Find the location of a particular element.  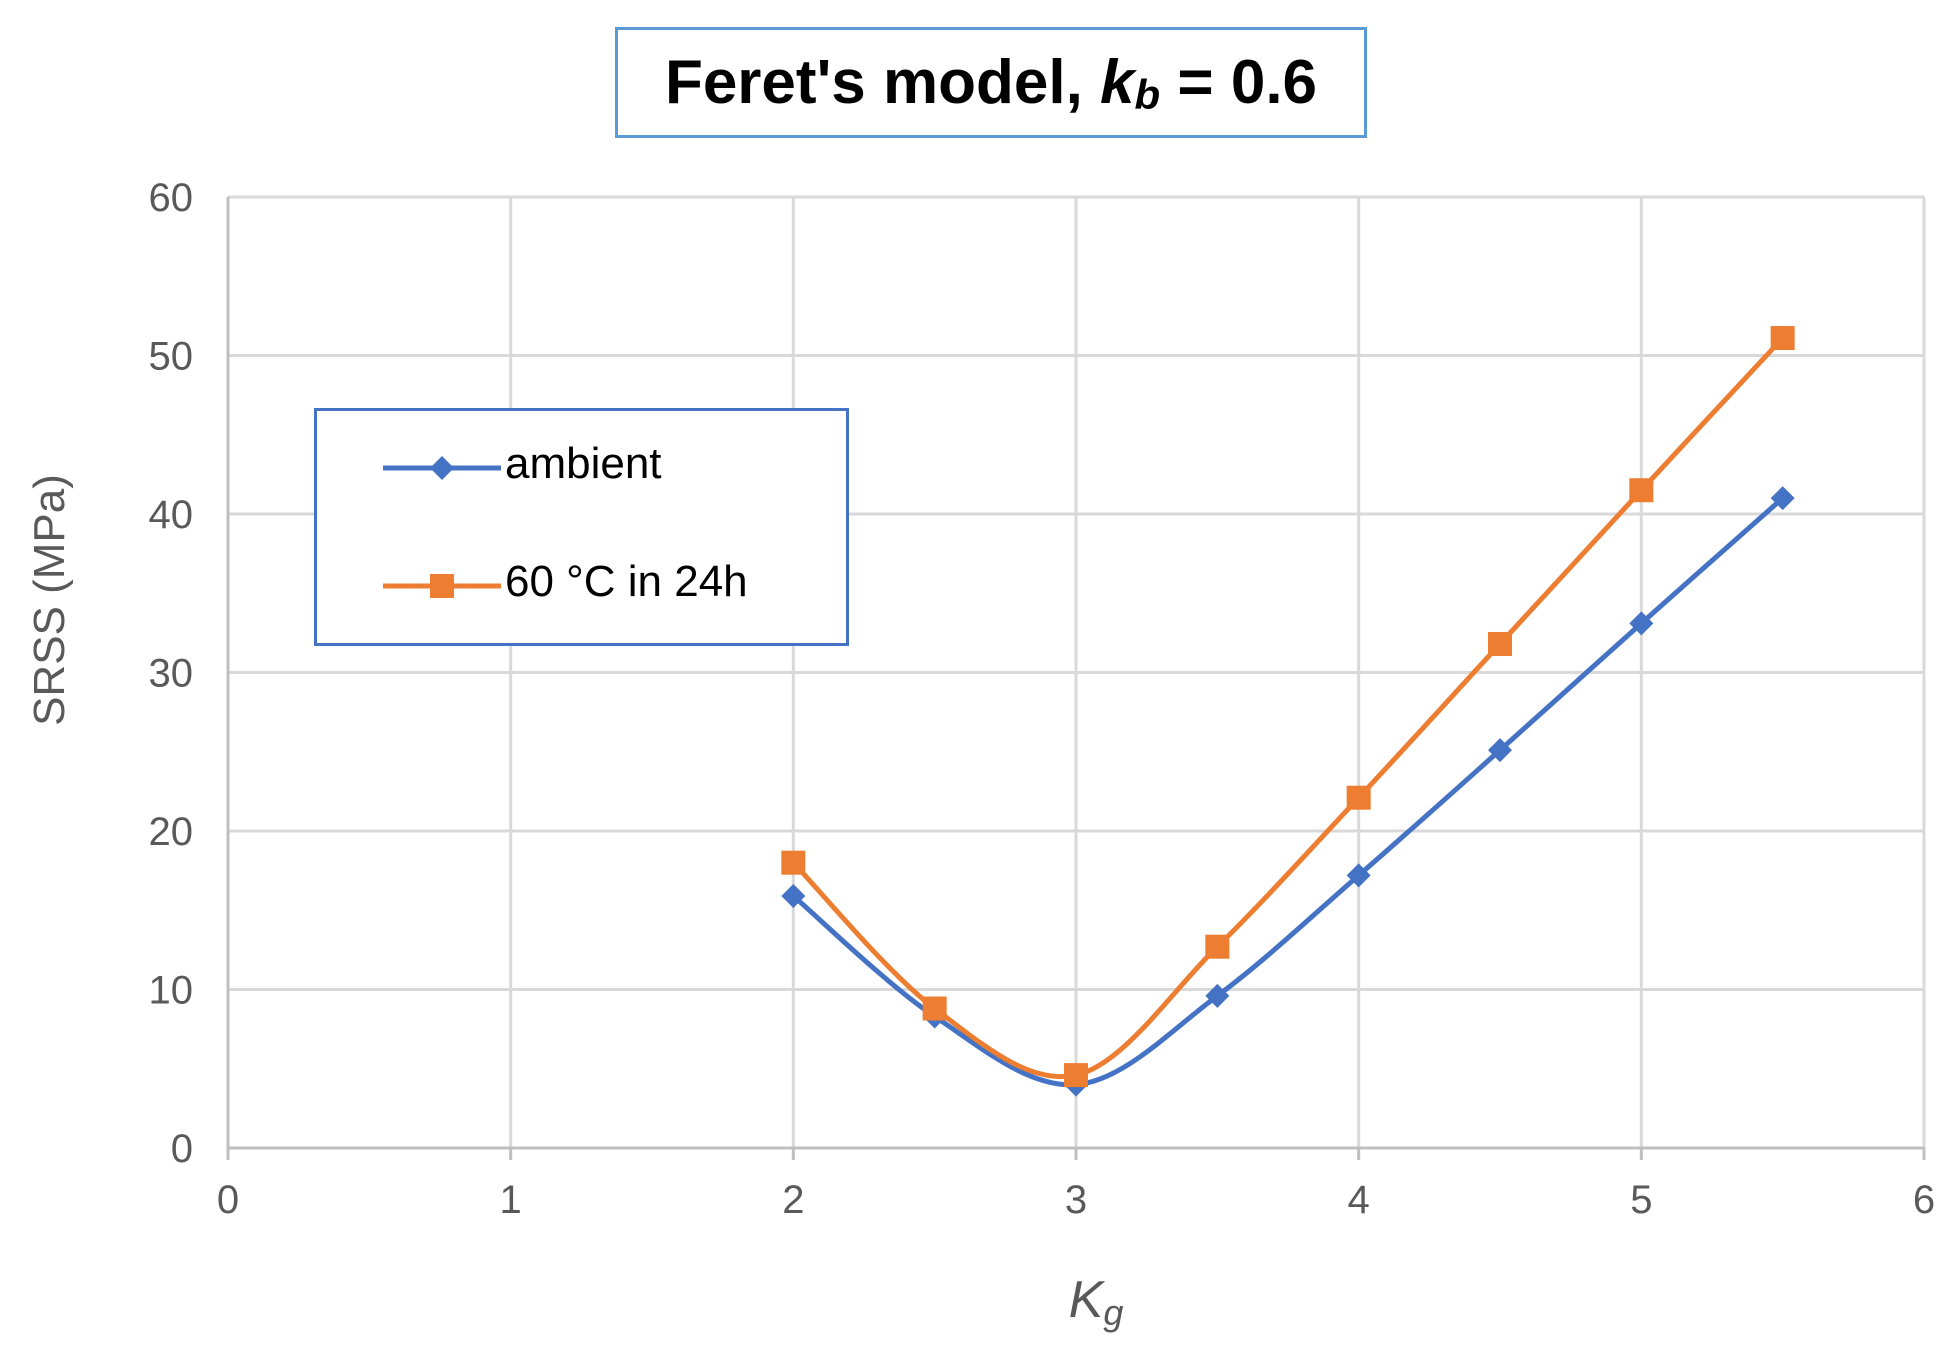

y-tick-label: 0 is located at coordinates (182, 1149).